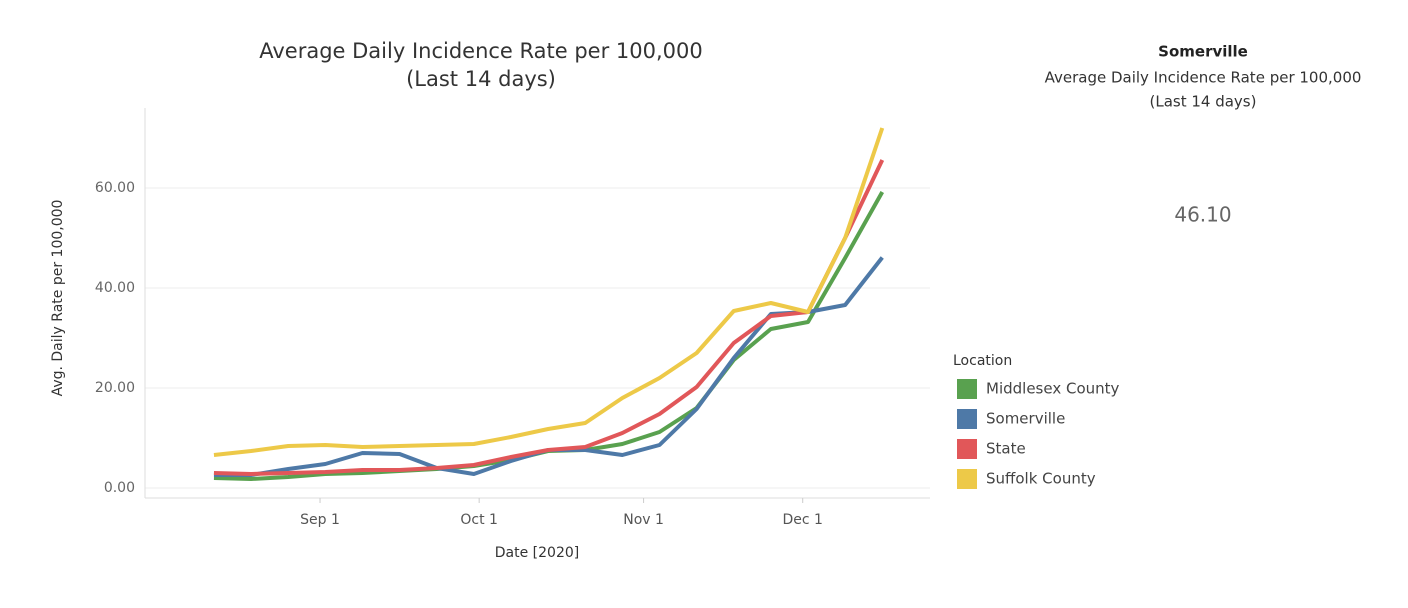  I want to click on kpi-title: Somerville, so click(1203, 52).